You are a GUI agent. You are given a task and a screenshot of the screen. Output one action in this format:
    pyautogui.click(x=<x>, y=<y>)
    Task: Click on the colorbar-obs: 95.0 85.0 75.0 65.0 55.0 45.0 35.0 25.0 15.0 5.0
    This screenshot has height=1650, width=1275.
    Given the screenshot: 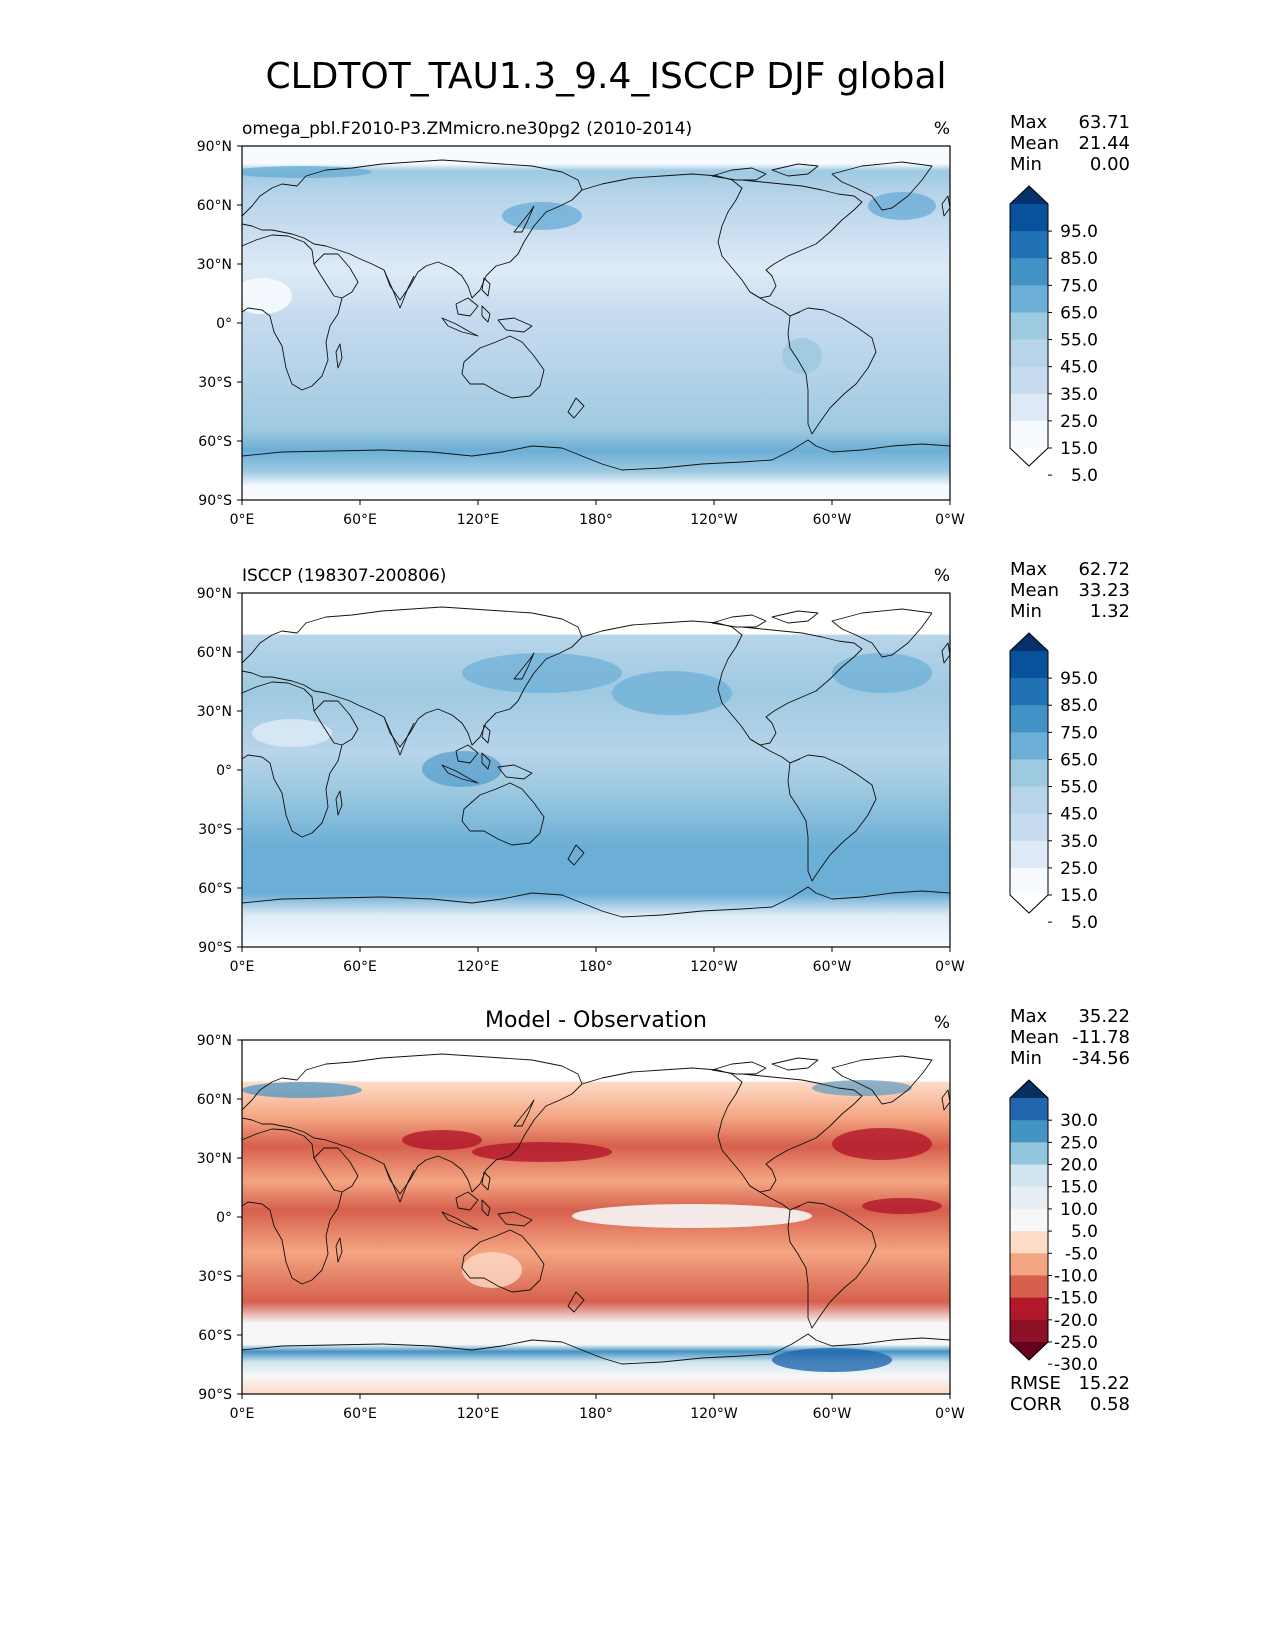 What is the action you would take?
    pyautogui.click(x=1053, y=782)
    